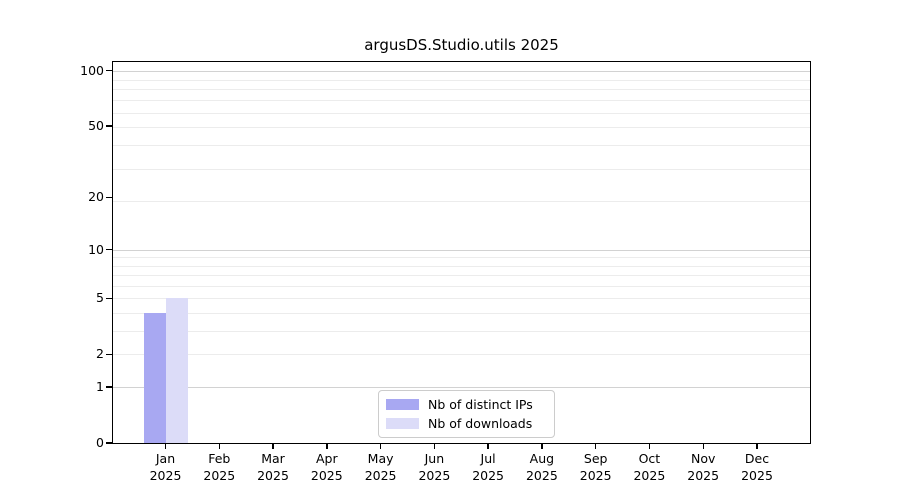 This screenshot has height=500, width=900. I want to click on x-axis-tick-line: May, so click(380, 458).